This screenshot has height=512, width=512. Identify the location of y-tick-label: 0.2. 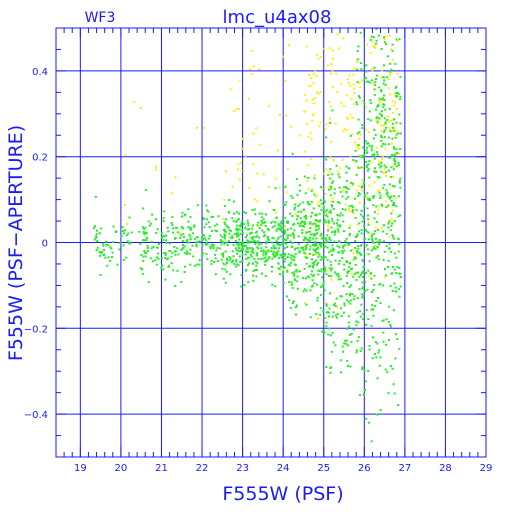
(40, 158).